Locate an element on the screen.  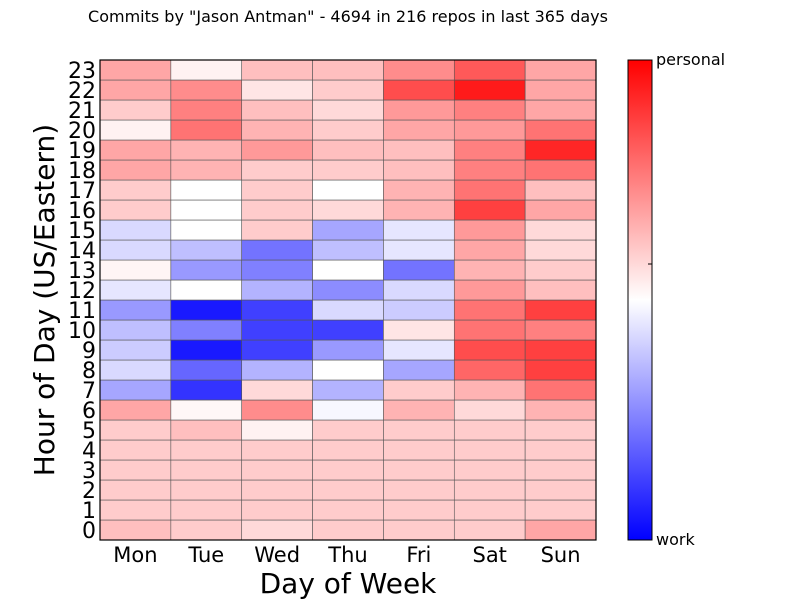
y-tick-label: 3 is located at coordinates (89, 471).